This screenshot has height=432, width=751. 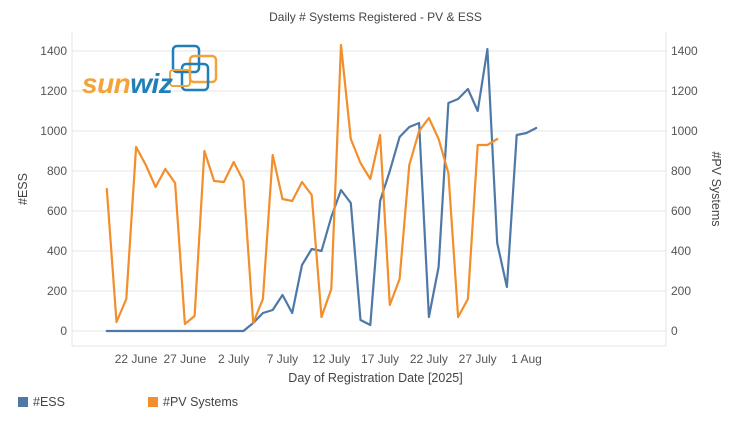 I want to click on legend-swatch-ess, so click(x=23, y=402).